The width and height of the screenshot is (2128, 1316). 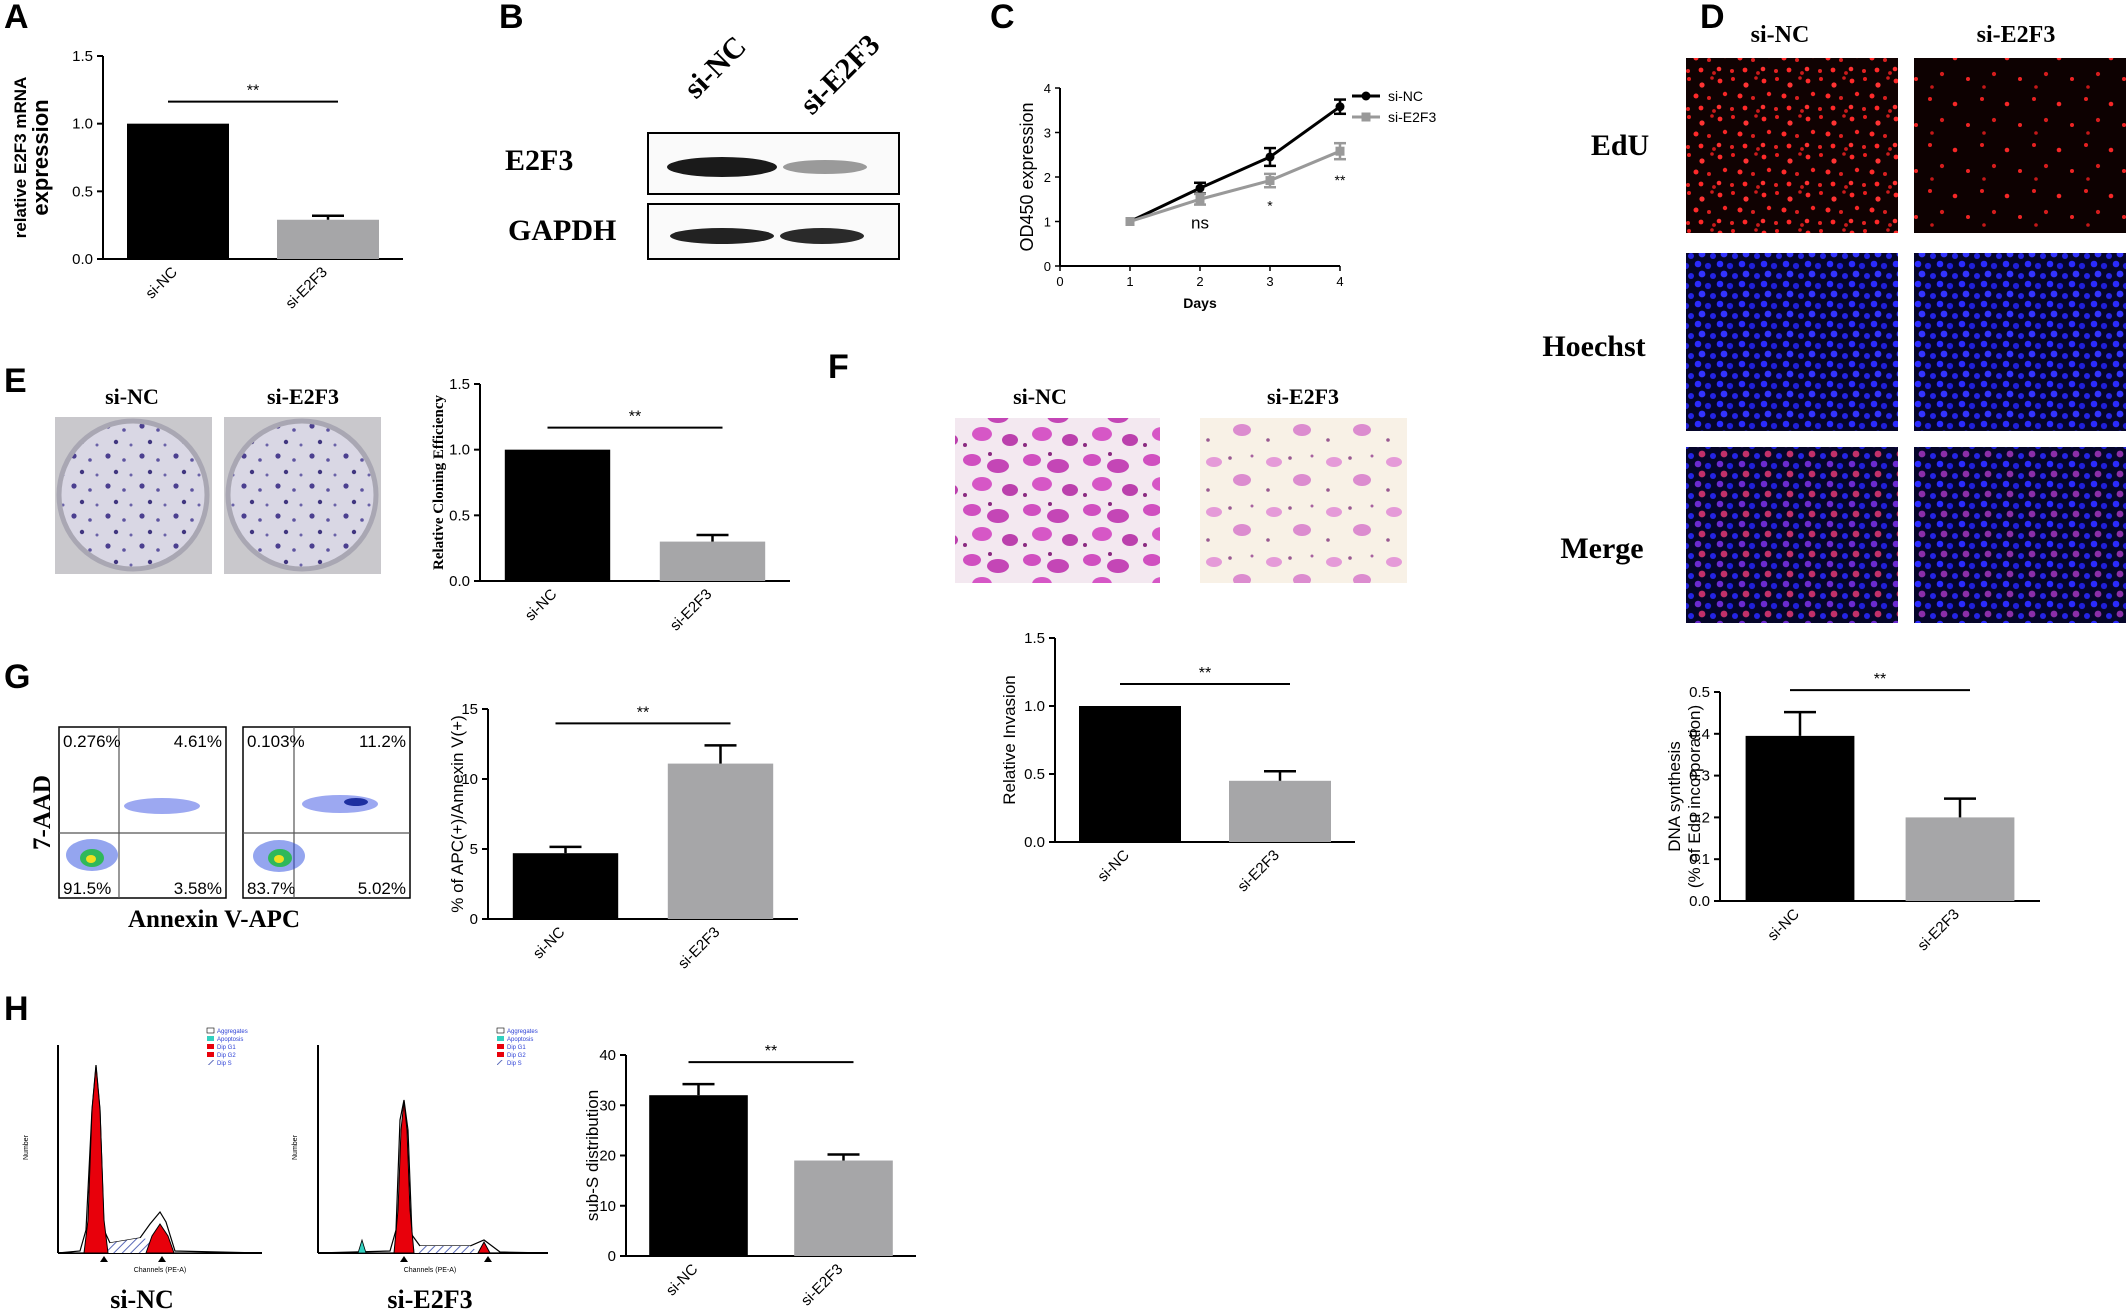 I want to click on y-tick-label: 10, so click(x=607, y=1206).